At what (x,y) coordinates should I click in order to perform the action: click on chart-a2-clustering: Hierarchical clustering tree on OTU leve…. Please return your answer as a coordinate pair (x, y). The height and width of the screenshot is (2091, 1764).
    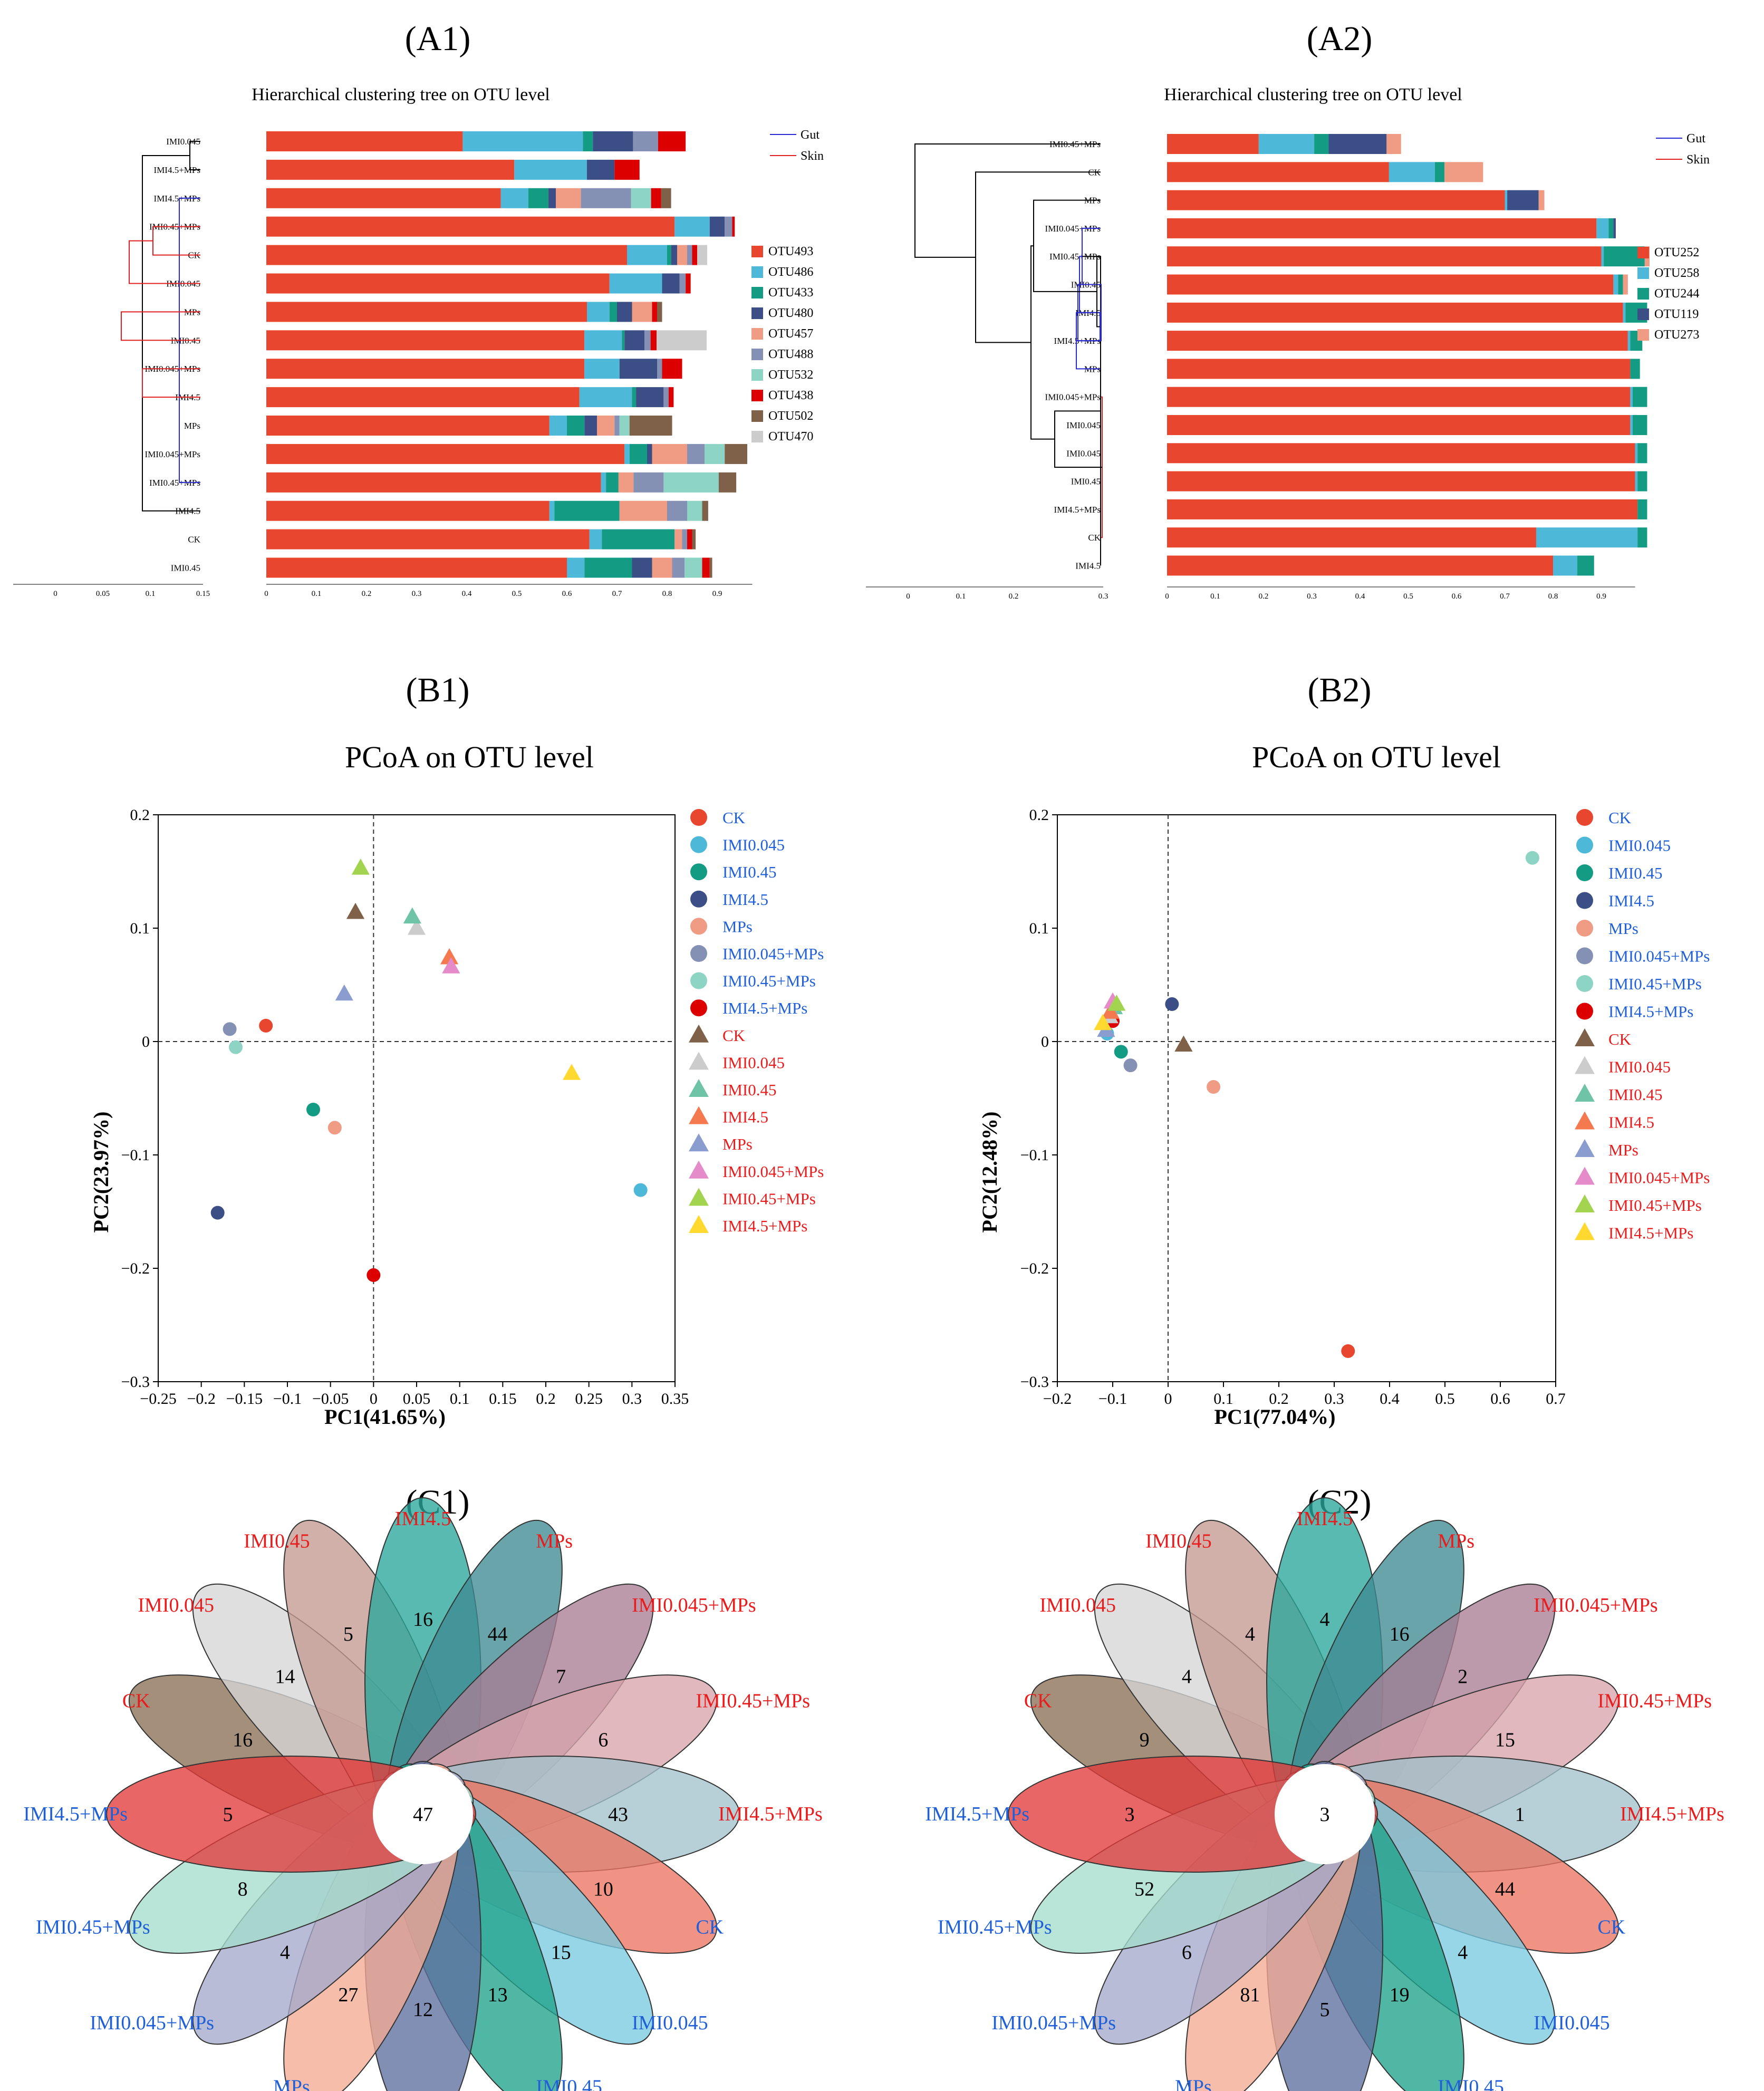
    Looking at the image, I should click on (1288, 343).